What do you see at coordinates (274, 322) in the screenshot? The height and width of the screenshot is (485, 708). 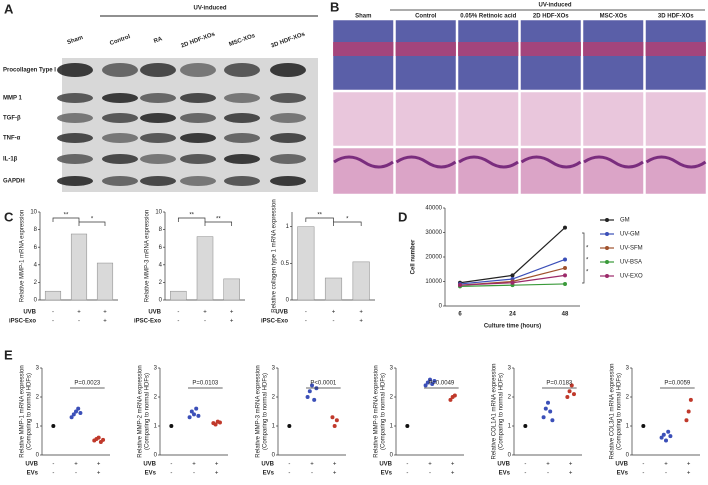 I see `row-label: iPSC-Exo` at bounding box center [274, 322].